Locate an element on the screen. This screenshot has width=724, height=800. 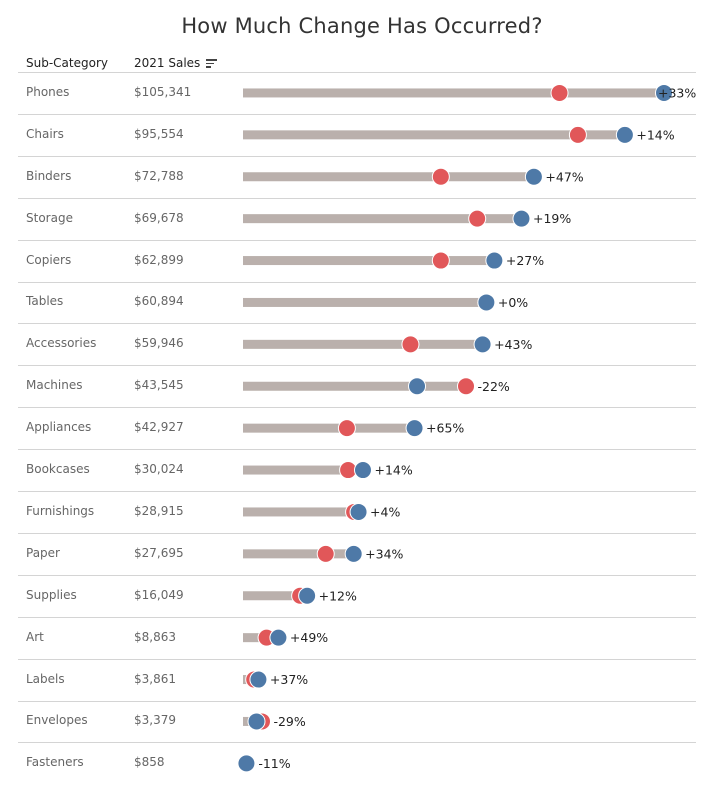
dumbbell-row: -29% is located at coordinates (274, 721).